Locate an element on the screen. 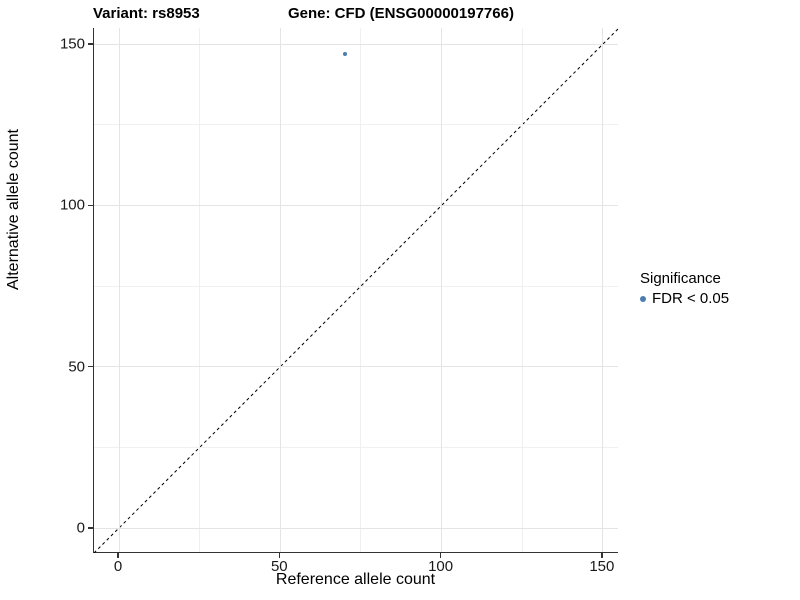 Image resolution: width=800 pixels, height=600 pixels. y-tick-label: 50 is located at coordinates (76, 367).